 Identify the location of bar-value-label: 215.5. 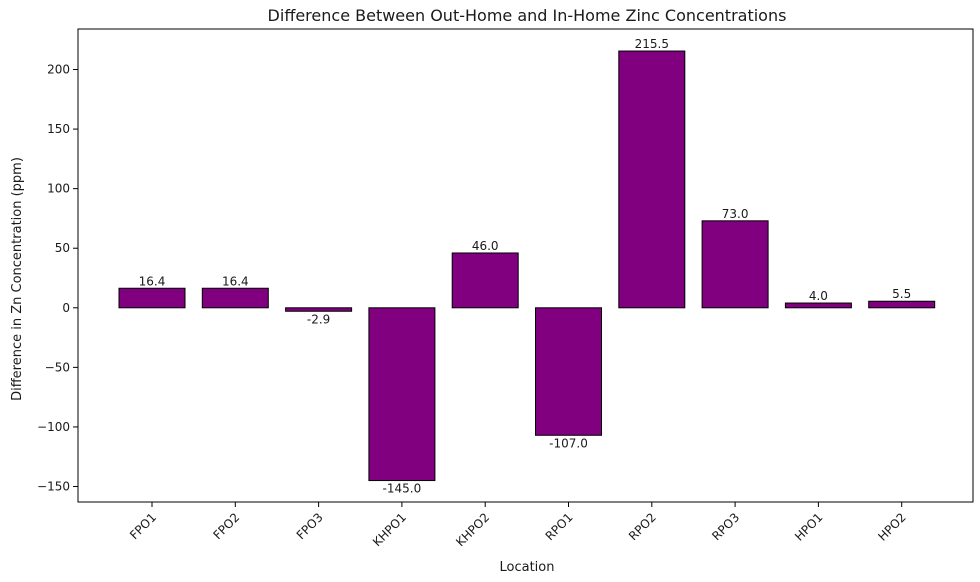
(652, 44).